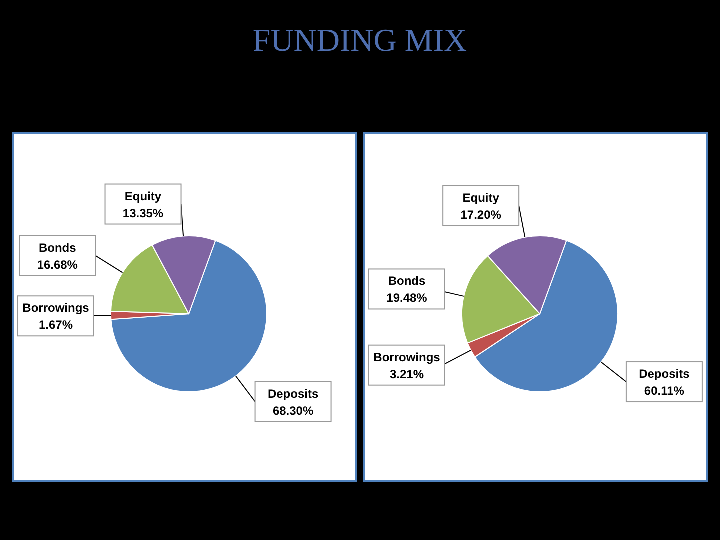  Describe the element at coordinates (407, 298) in the screenshot. I see `data-label: 19.48%` at that location.